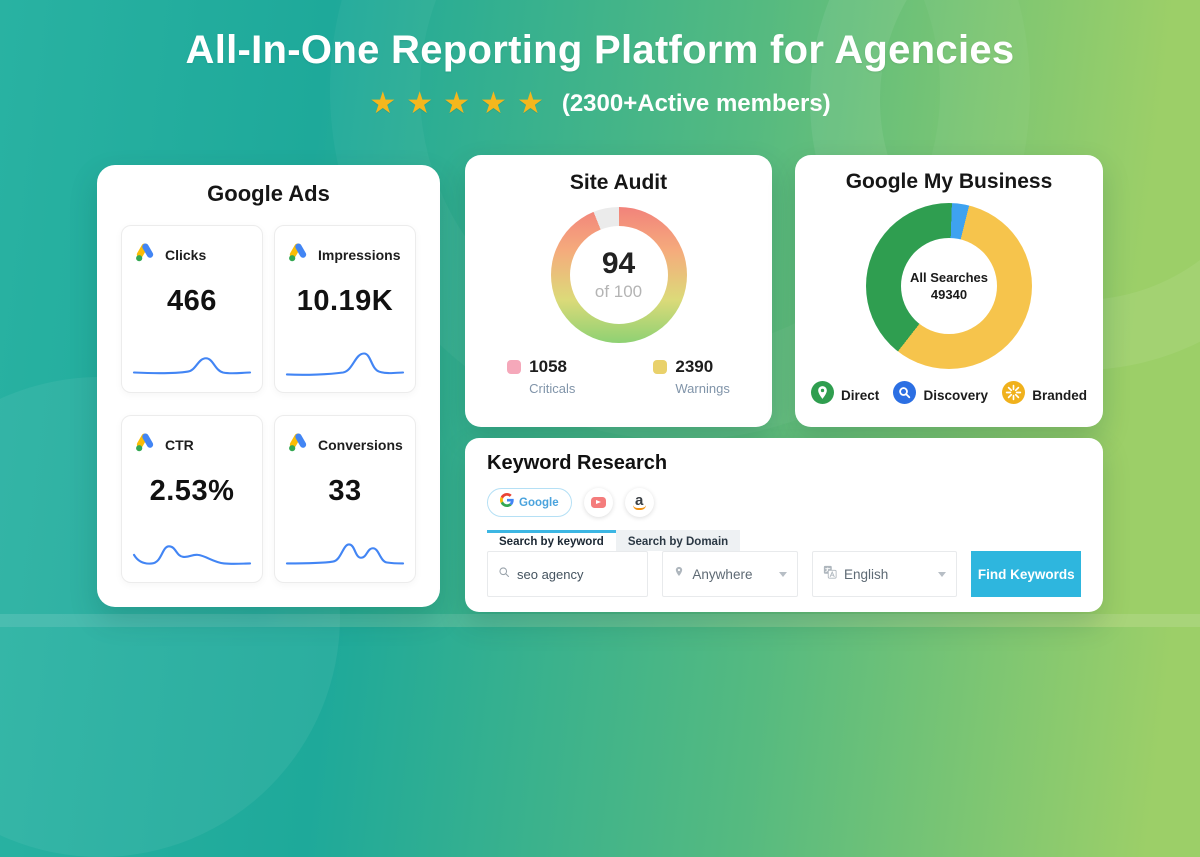  What do you see at coordinates (830, 574) in the screenshot?
I see `translate-icon` at bounding box center [830, 574].